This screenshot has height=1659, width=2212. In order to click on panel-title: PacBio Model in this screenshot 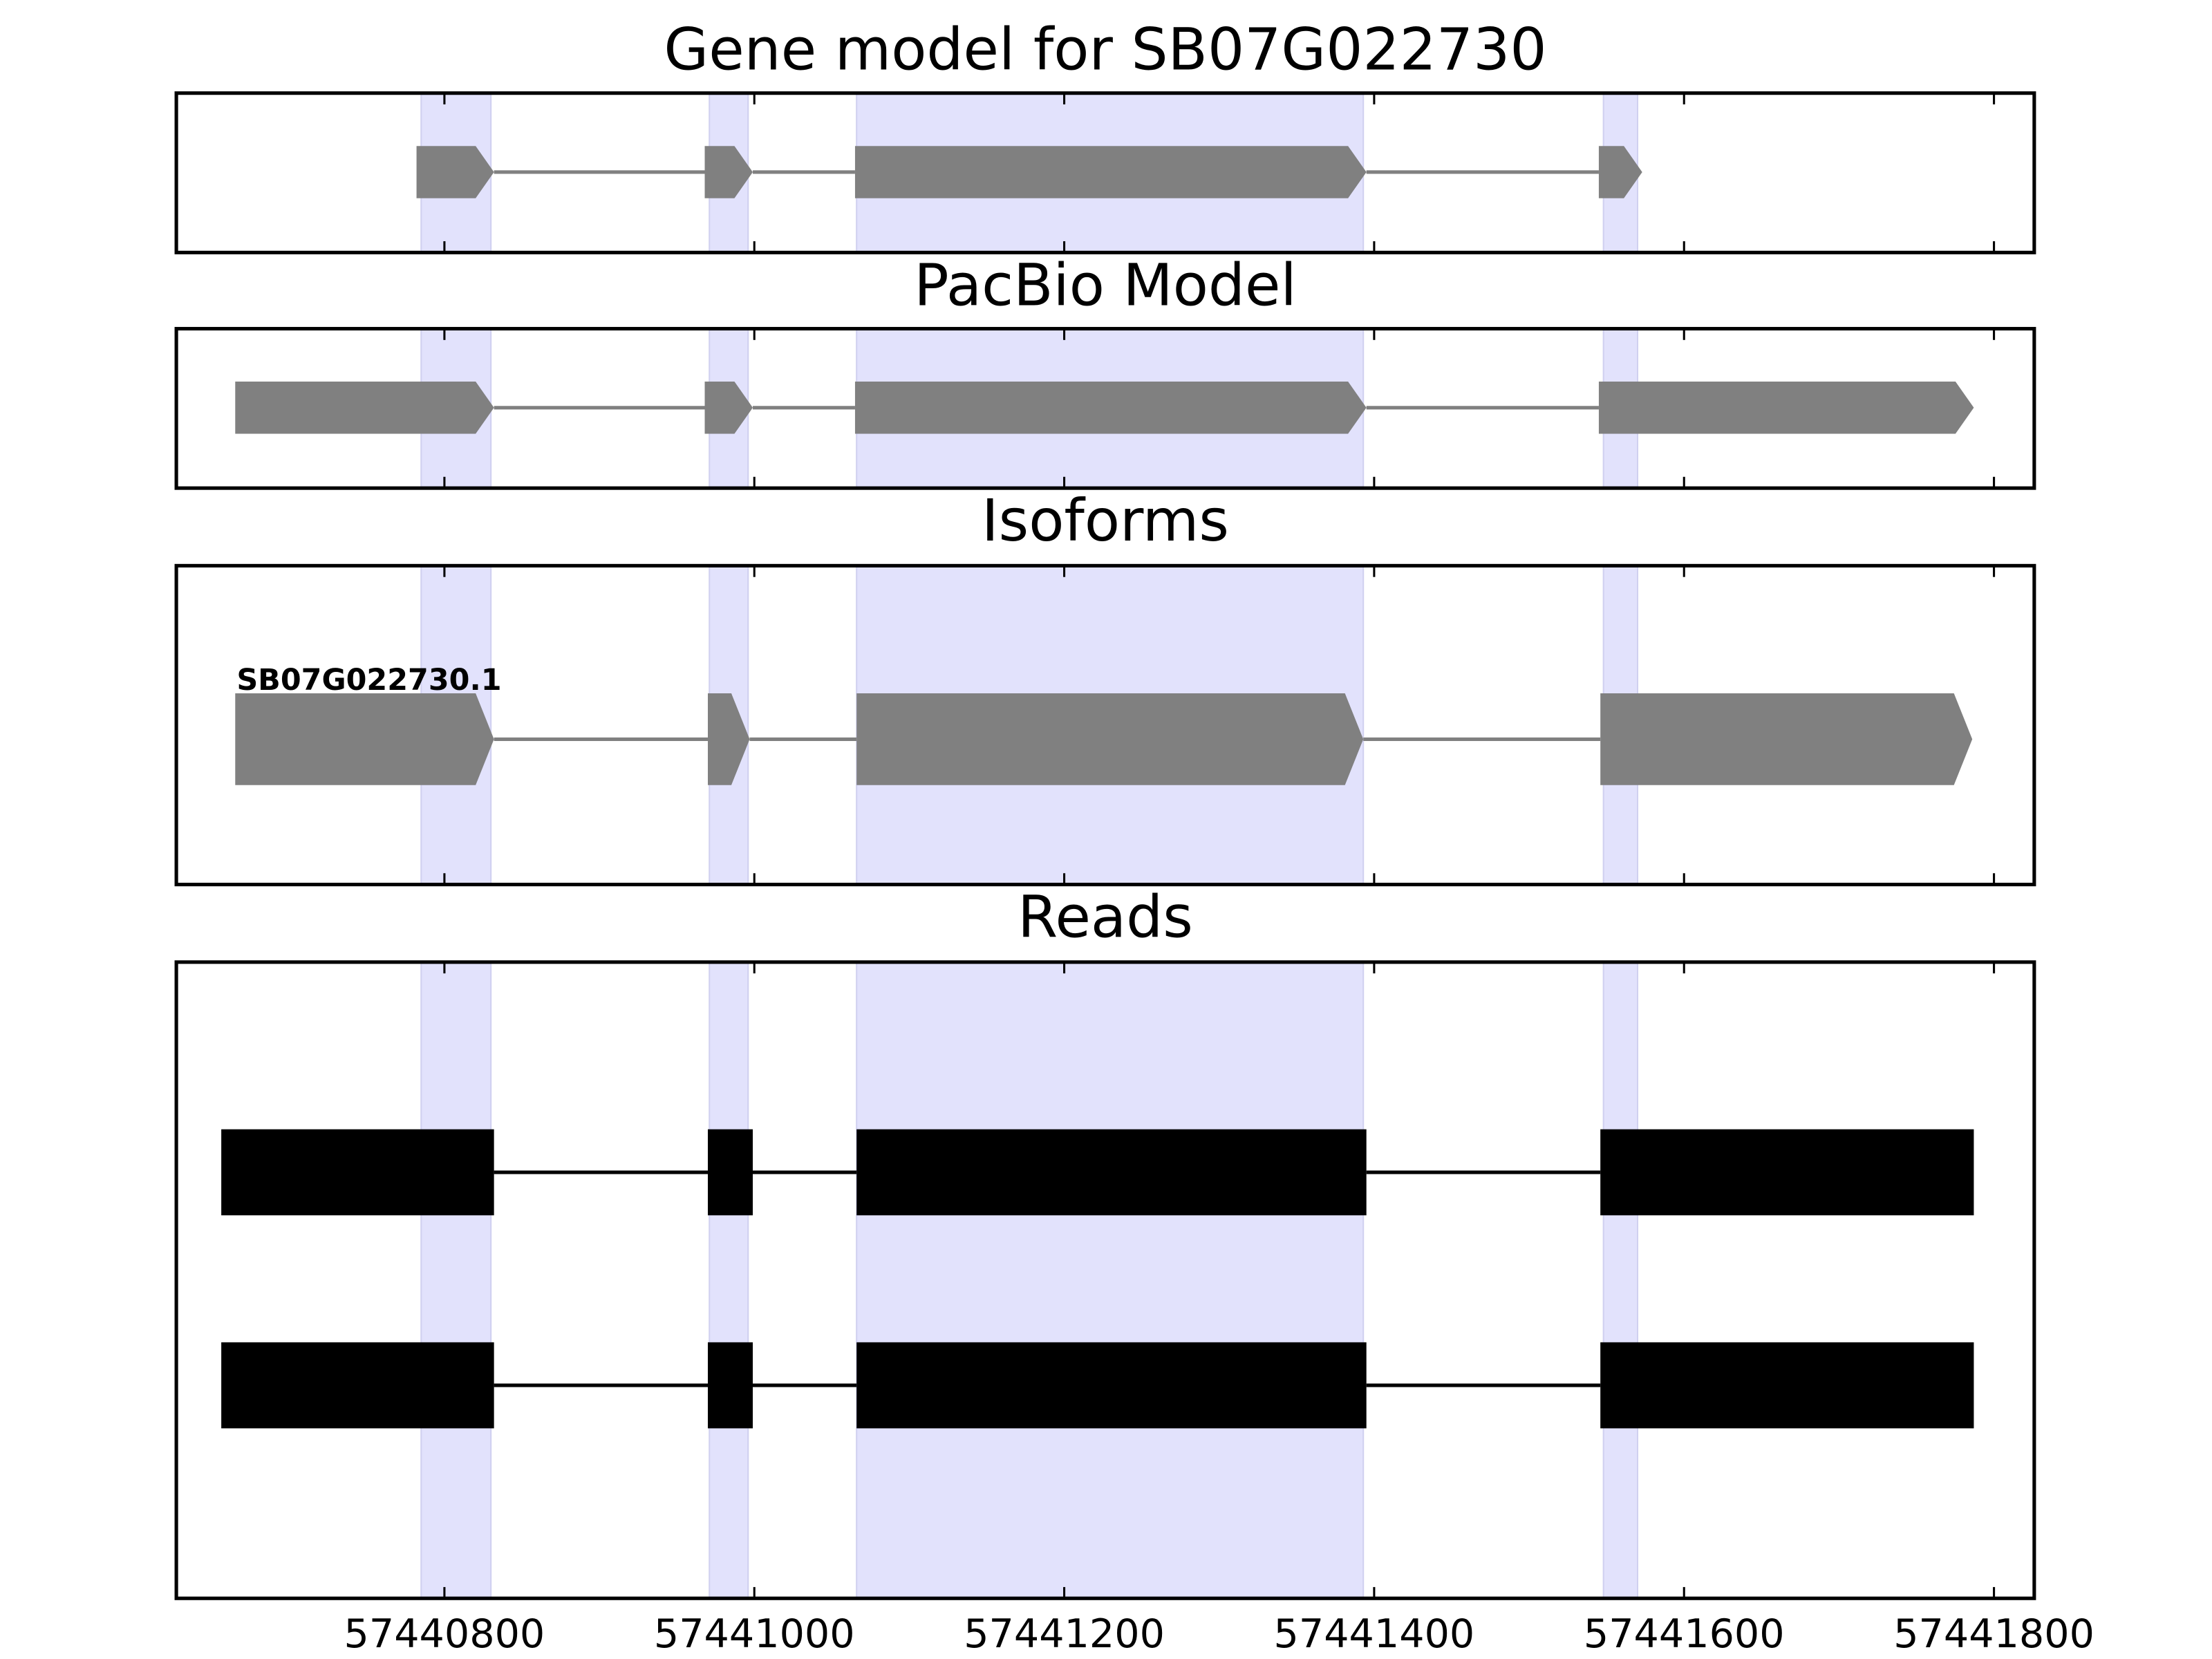, I will do `click(1105, 285)`.